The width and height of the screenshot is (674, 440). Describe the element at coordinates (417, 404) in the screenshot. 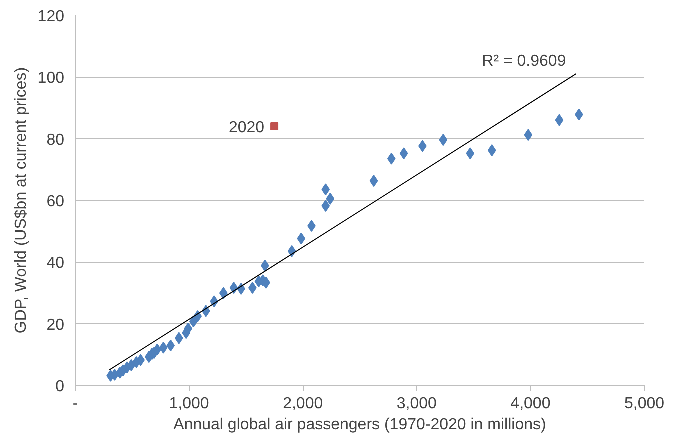

I see `x-tick-label: 3,000` at that location.